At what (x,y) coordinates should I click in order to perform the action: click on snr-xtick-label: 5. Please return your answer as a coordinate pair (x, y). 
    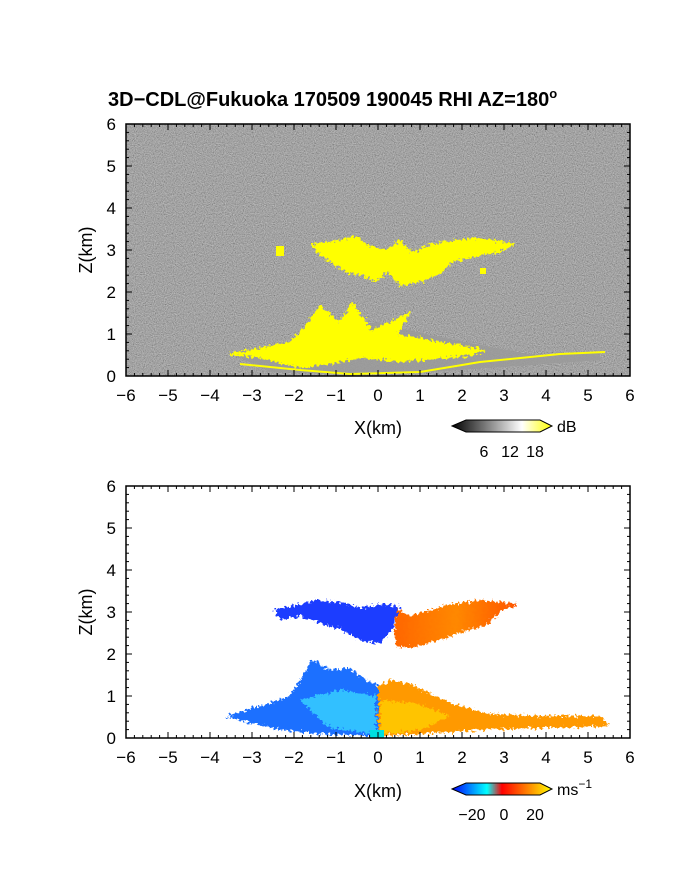
    Looking at the image, I should click on (587, 395).